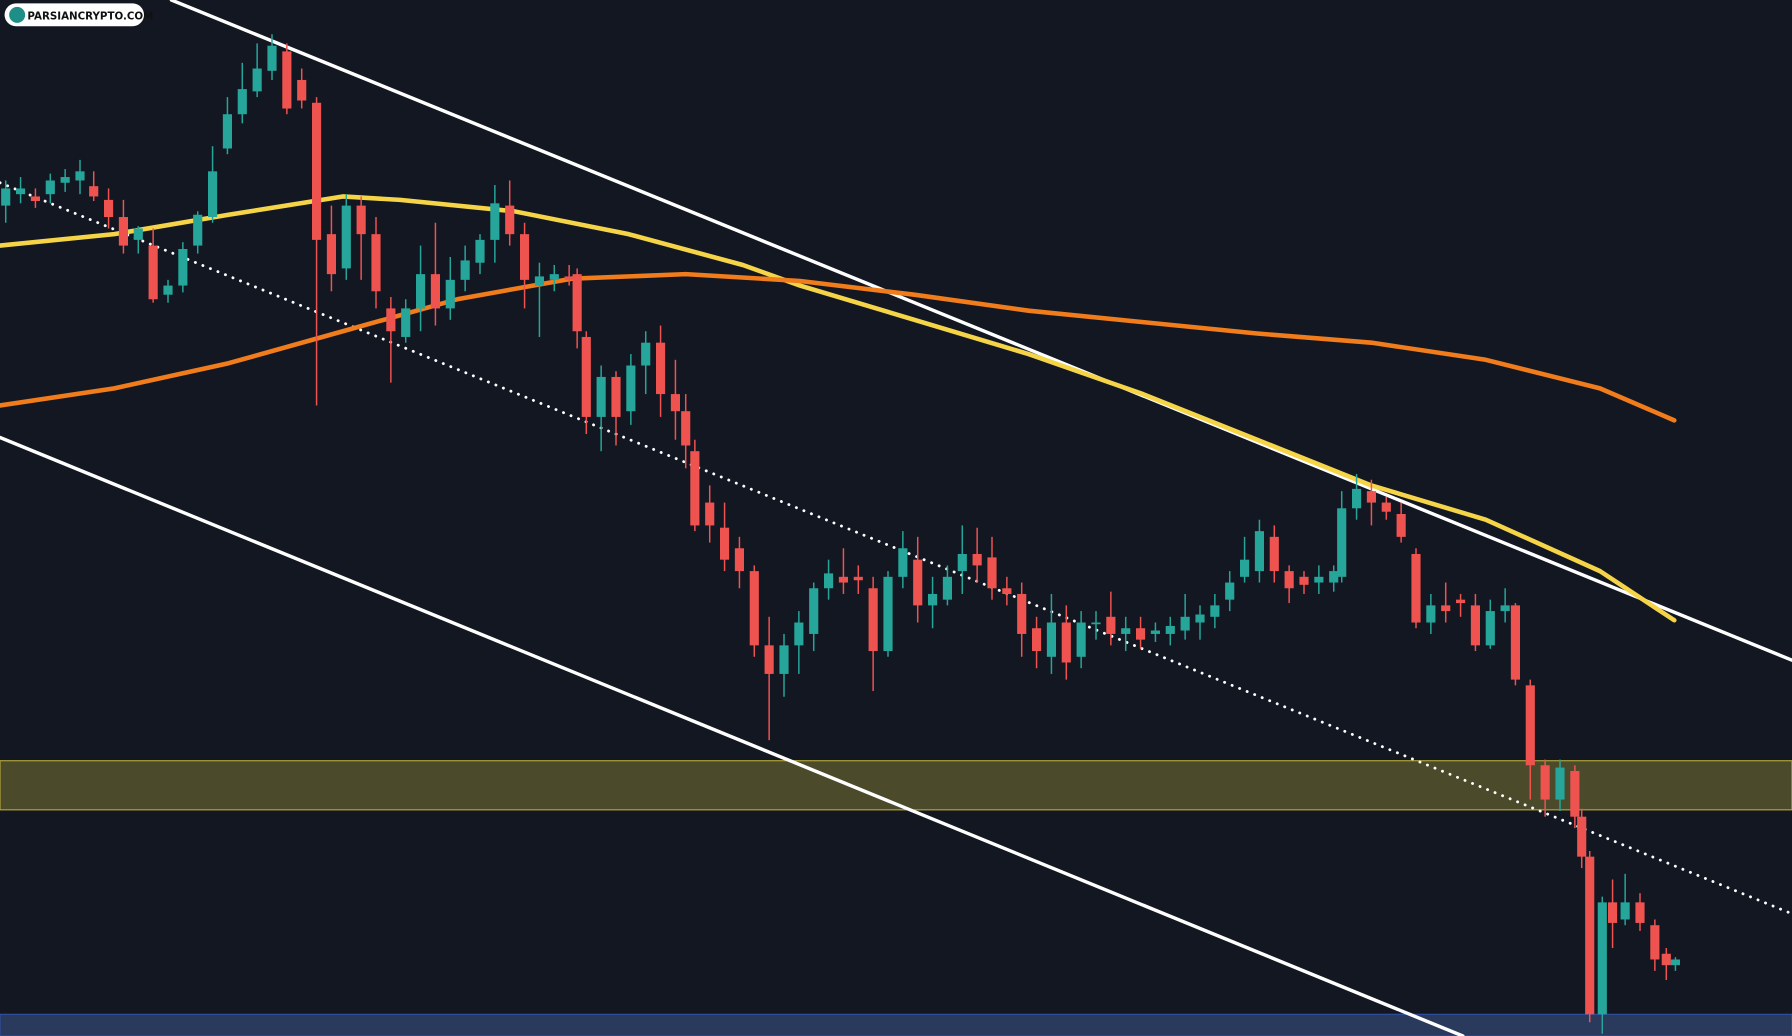 This screenshot has width=1792, height=1036. What do you see at coordinates (90, 16) in the screenshot?
I see `watermark-text: PARSIANCRYPTO.COM` at bounding box center [90, 16].